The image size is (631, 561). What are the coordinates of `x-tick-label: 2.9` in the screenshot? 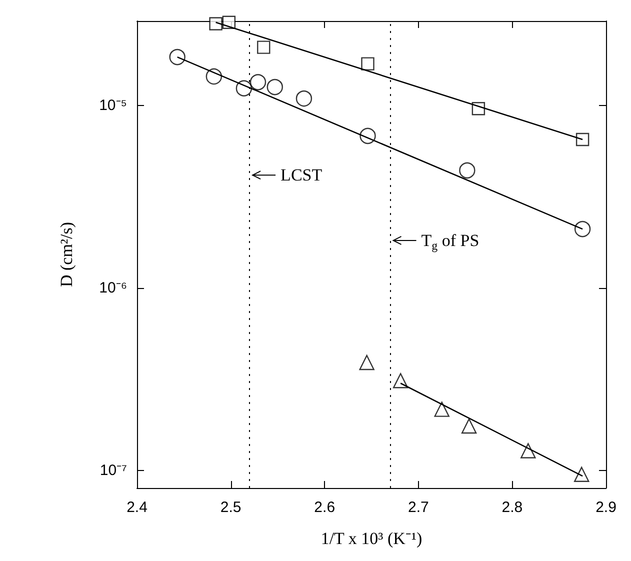 It's located at (606, 507).